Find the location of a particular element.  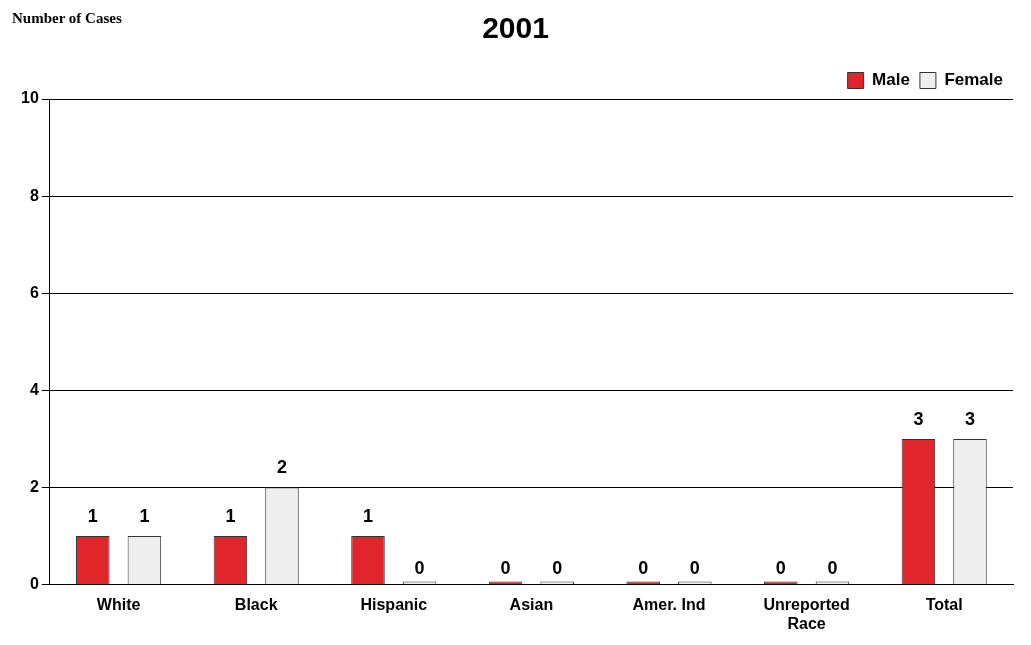

x-tick-label: Amer. Ind is located at coordinates (669, 604).